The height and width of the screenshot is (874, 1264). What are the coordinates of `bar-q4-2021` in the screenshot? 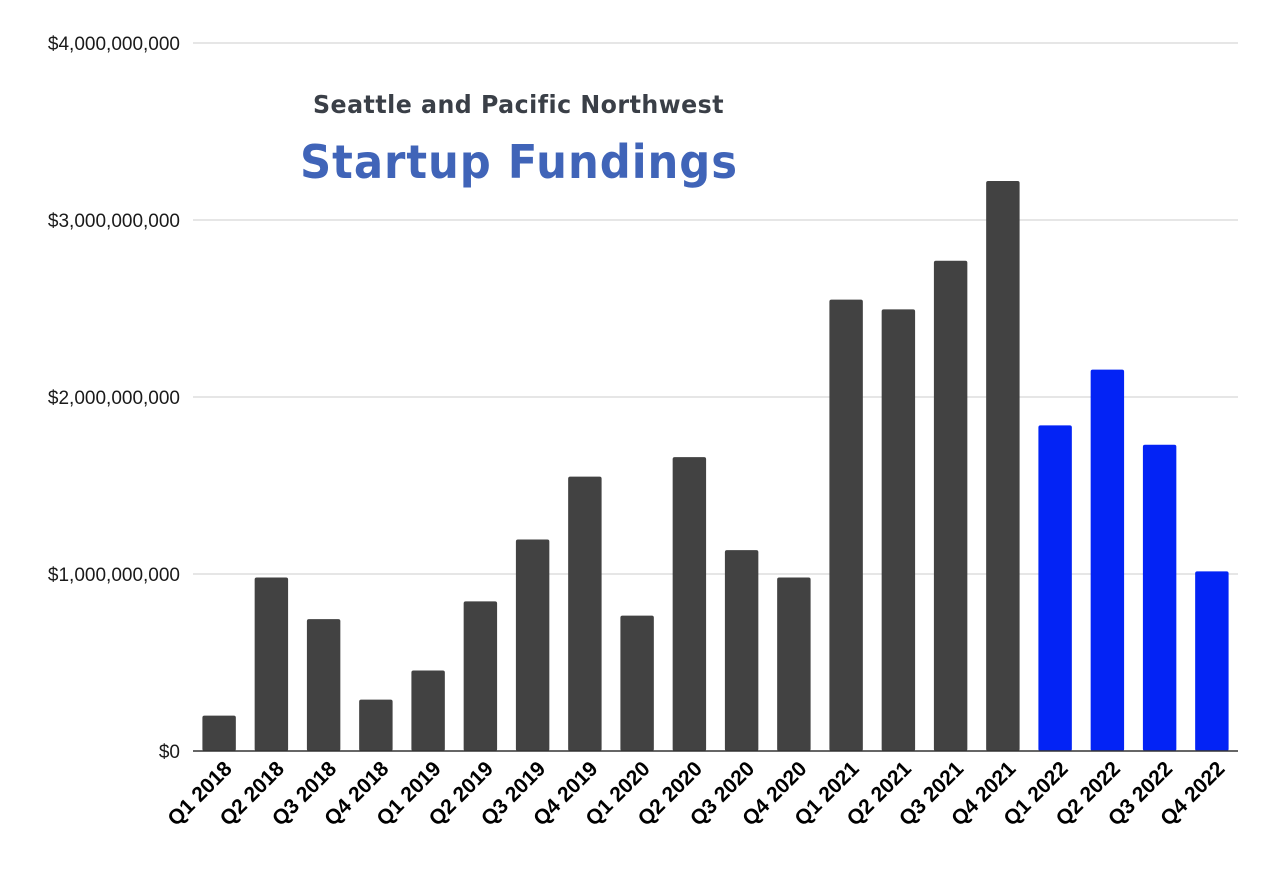 It's located at (1003, 466).